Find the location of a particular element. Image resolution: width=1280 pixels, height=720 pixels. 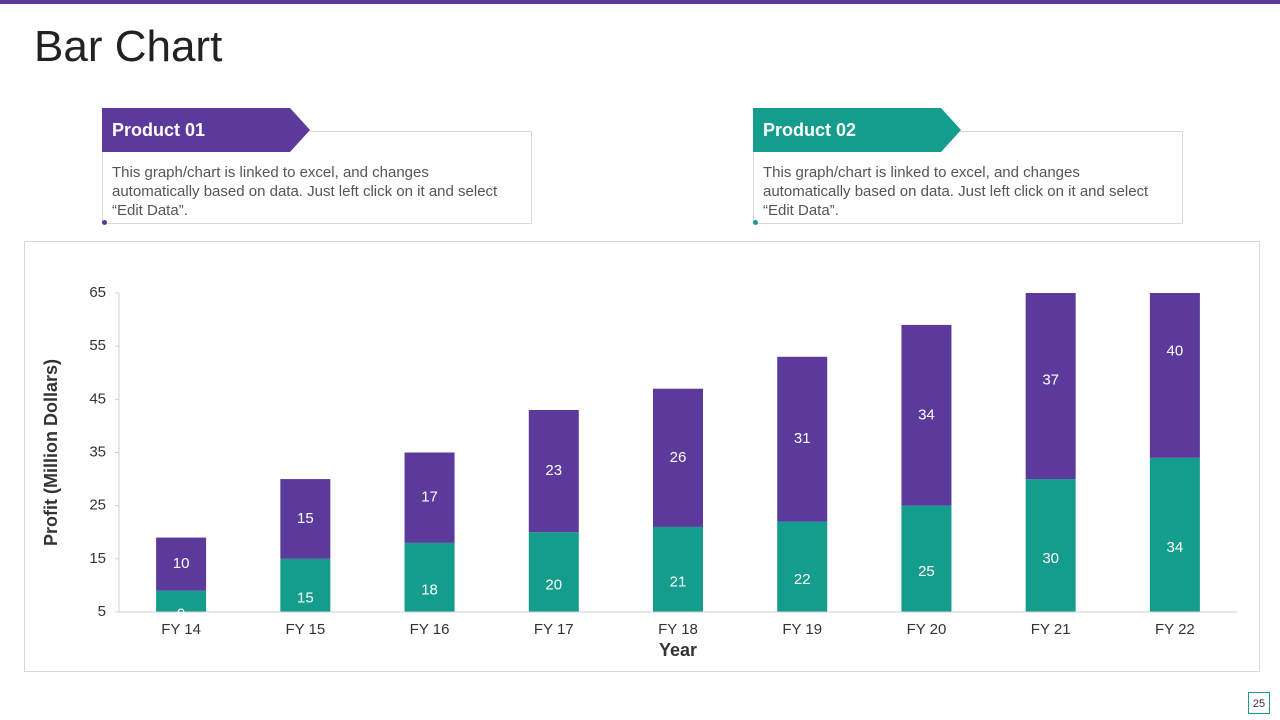

x-tick-label: FY 14 is located at coordinates (181, 629).